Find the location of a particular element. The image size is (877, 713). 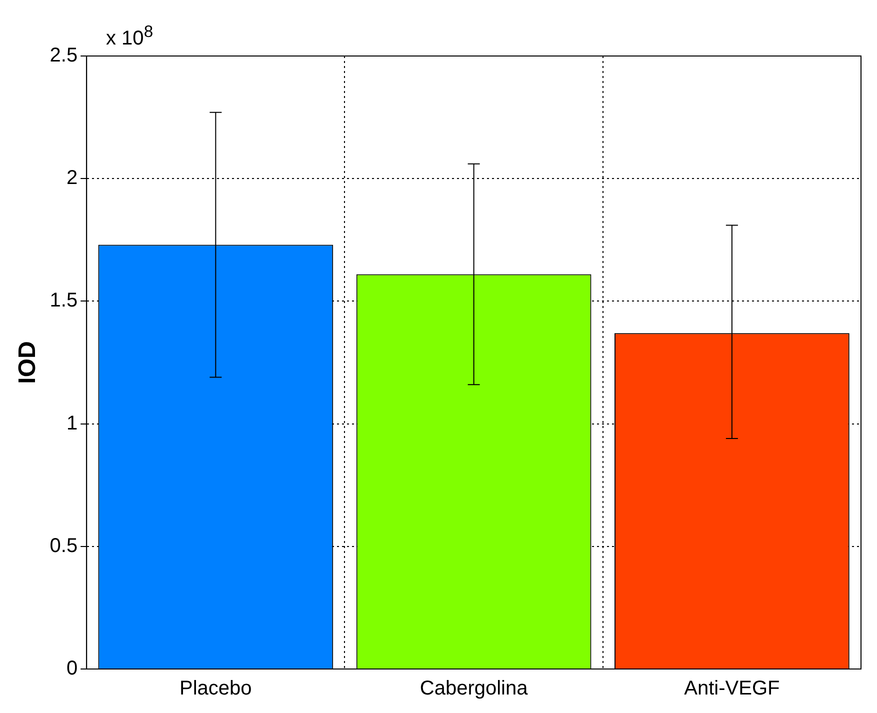

y-tick-label: 2 is located at coordinates (72, 178).